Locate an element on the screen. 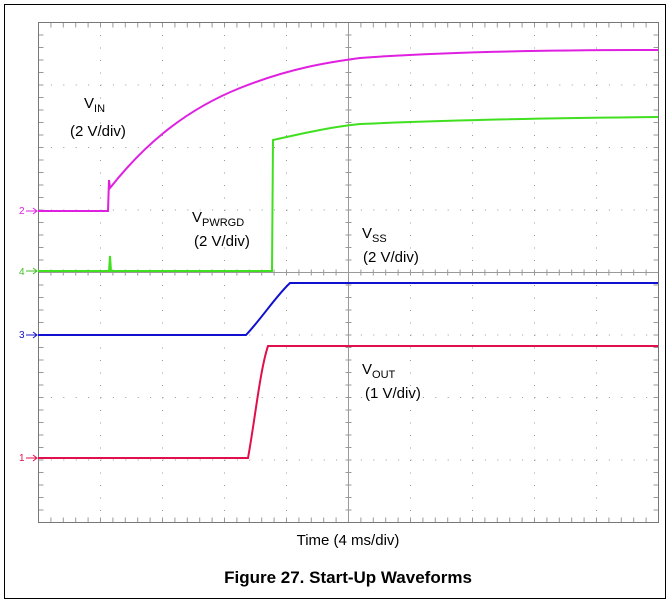 Image resolution: width=671 pixels, height=604 pixels. channel-markers: 2 4 3 1 is located at coordinates (28, 335).